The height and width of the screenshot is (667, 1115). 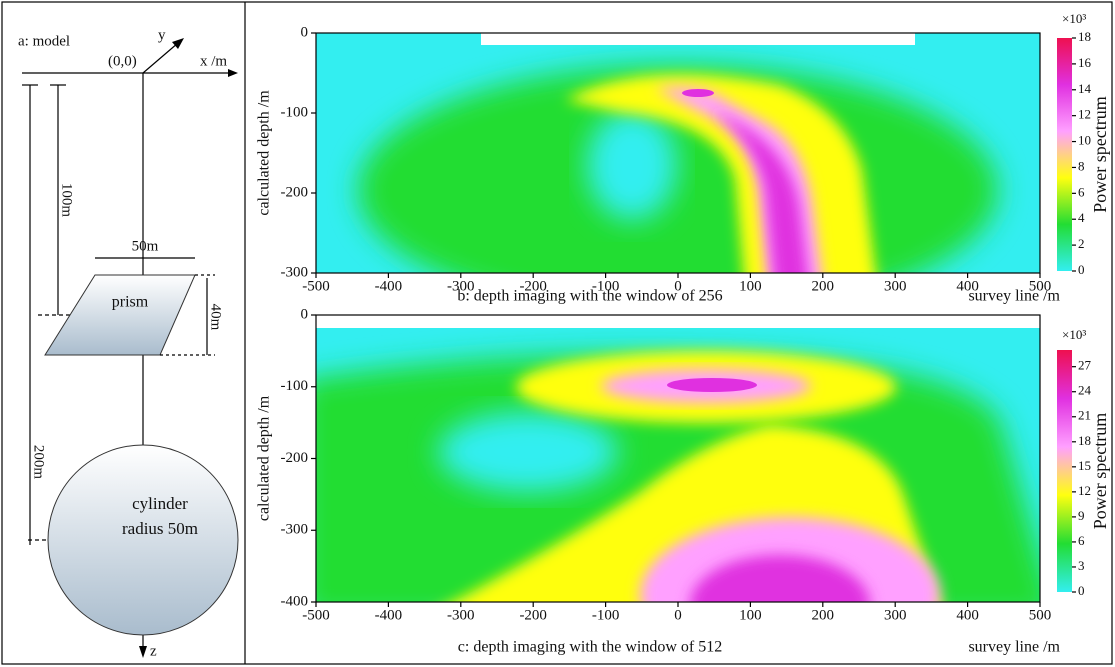 What do you see at coordinates (143, 540) in the screenshot?
I see `cylinder` at bounding box center [143, 540].